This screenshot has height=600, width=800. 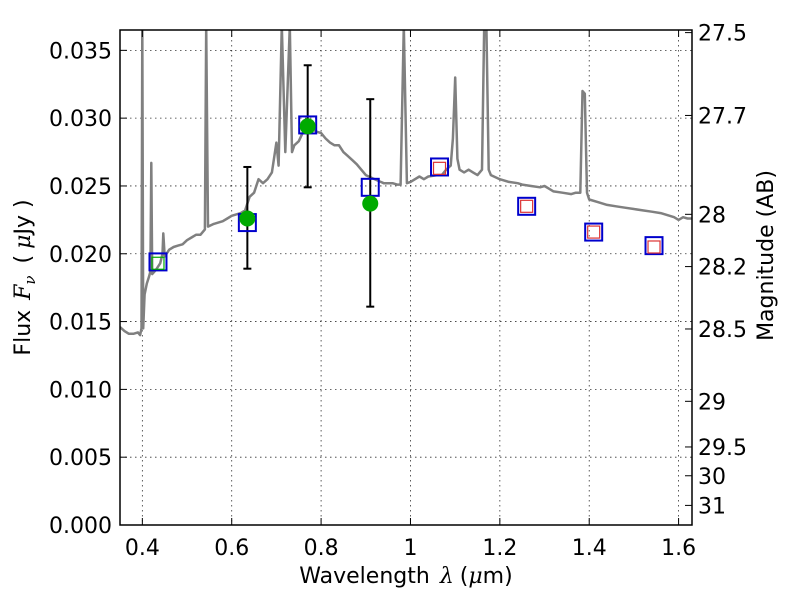 I want to click on error-bars, so click(x=309, y=186).